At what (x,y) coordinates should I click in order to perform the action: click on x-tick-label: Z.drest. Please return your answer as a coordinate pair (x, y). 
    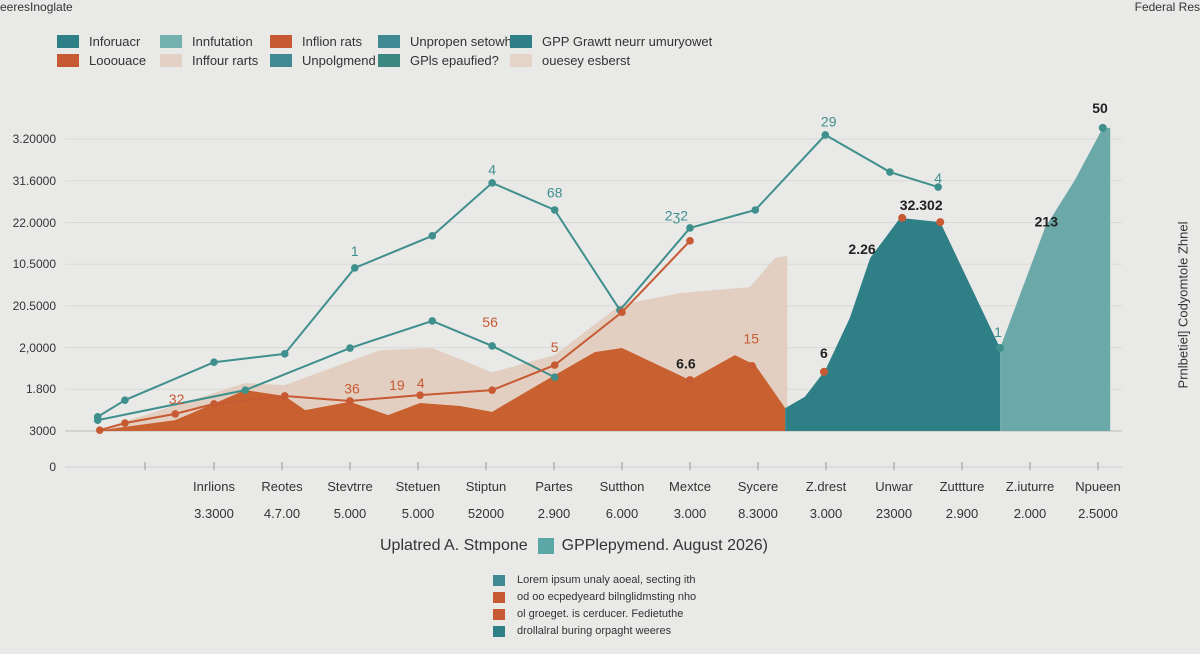
    Looking at the image, I should click on (826, 486).